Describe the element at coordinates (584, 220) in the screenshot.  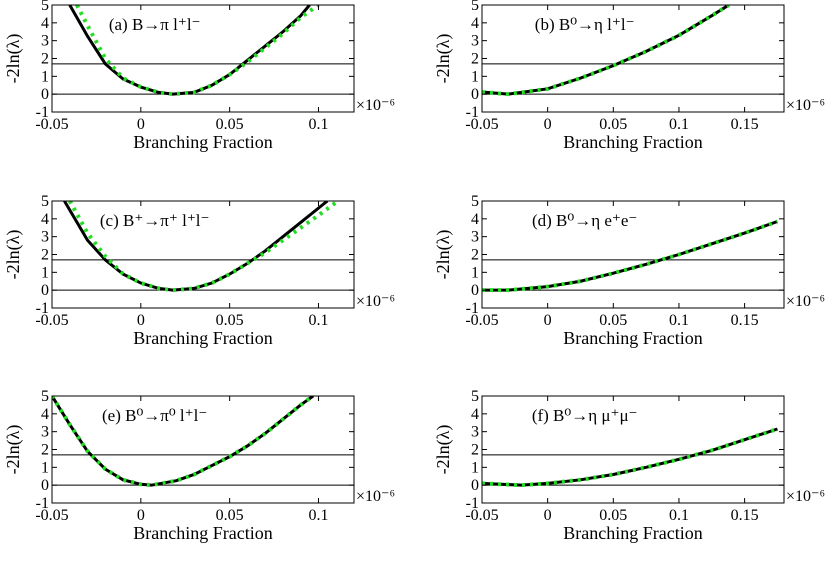
I see `panel-label: (d) B⁰→η e⁺e⁻` at that location.